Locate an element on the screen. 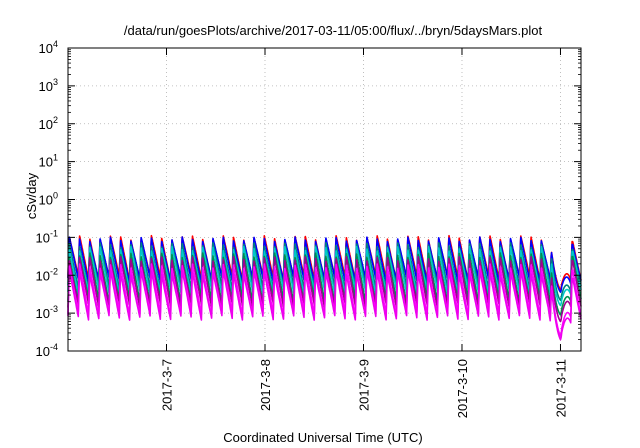 Image resolution: width=640 pixels, height=448 pixels. y-tick-label: 10¹ is located at coordinates (48, 161).